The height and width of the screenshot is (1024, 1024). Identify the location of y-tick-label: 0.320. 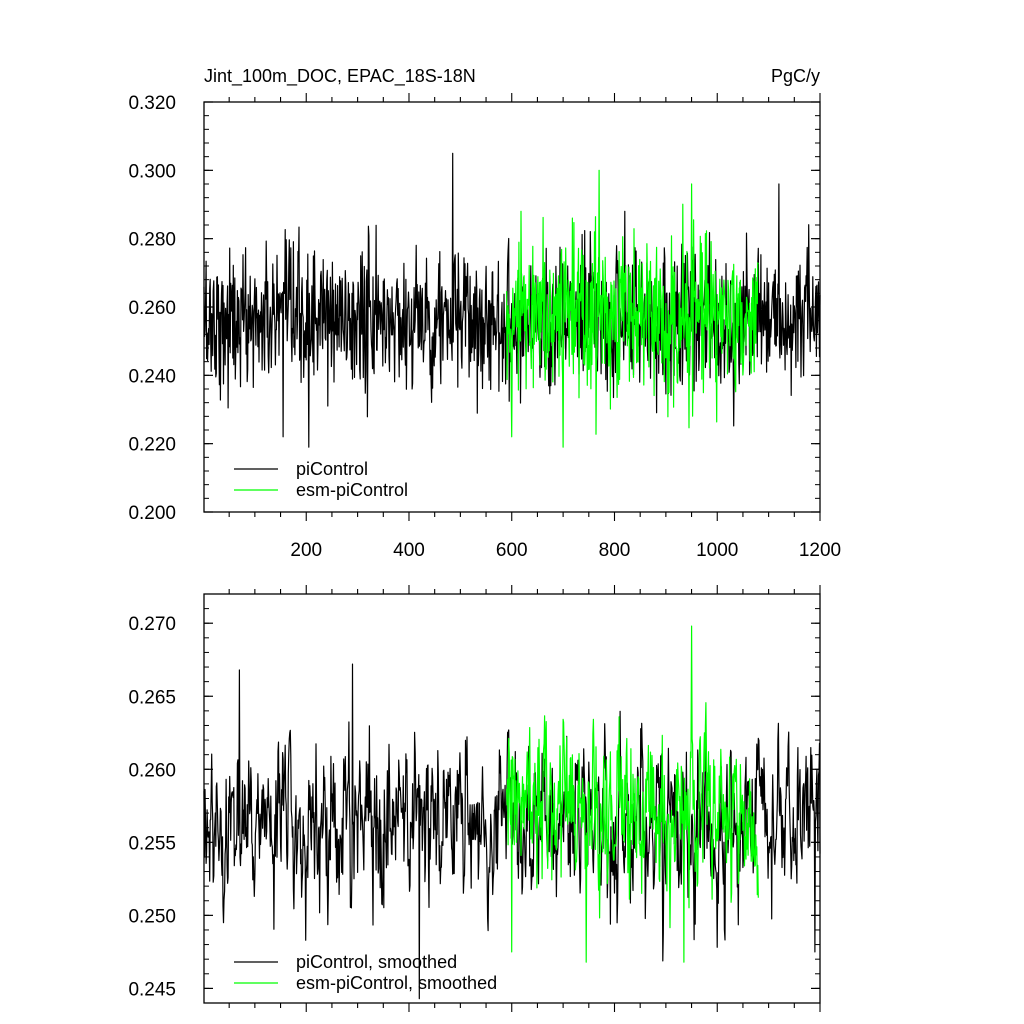
(152, 103).